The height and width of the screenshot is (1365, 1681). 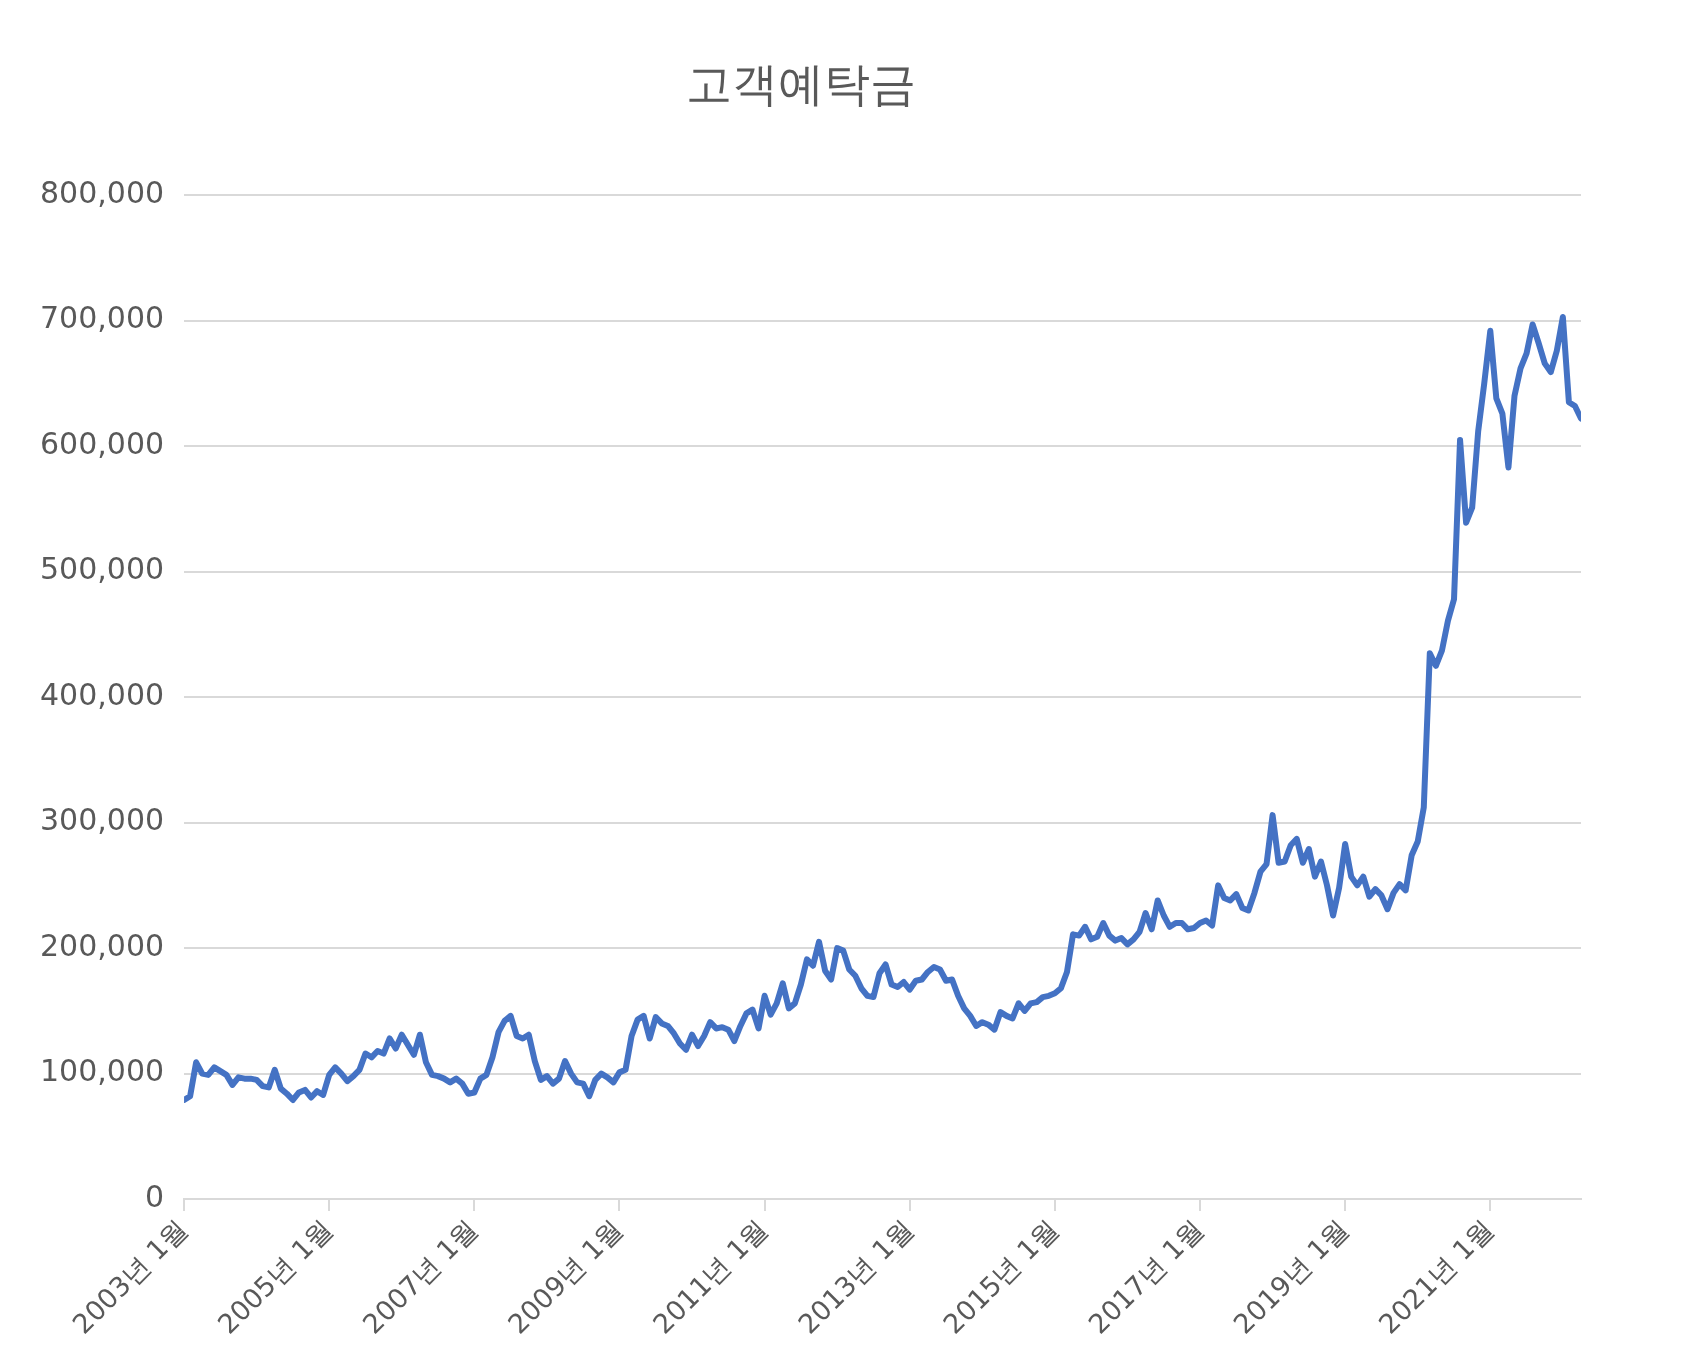 What do you see at coordinates (102, 1071) in the screenshot?
I see `y-tick-label: 100,000` at bounding box center [102, 1071].